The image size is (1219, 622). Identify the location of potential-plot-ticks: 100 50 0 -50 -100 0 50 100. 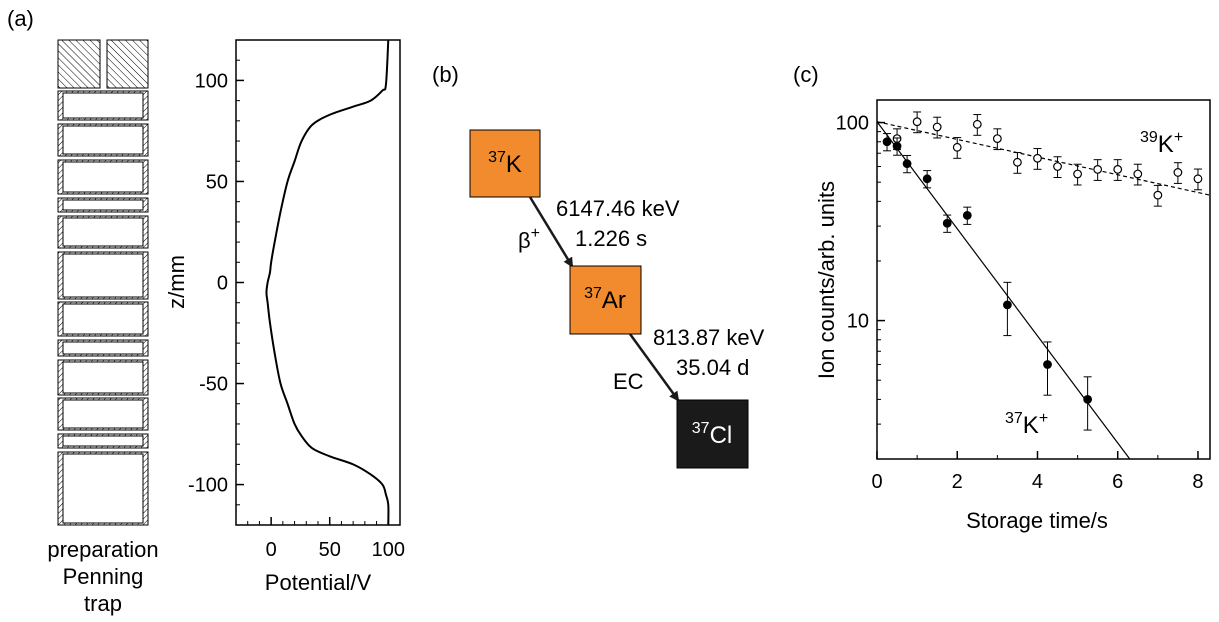
(296, 310).